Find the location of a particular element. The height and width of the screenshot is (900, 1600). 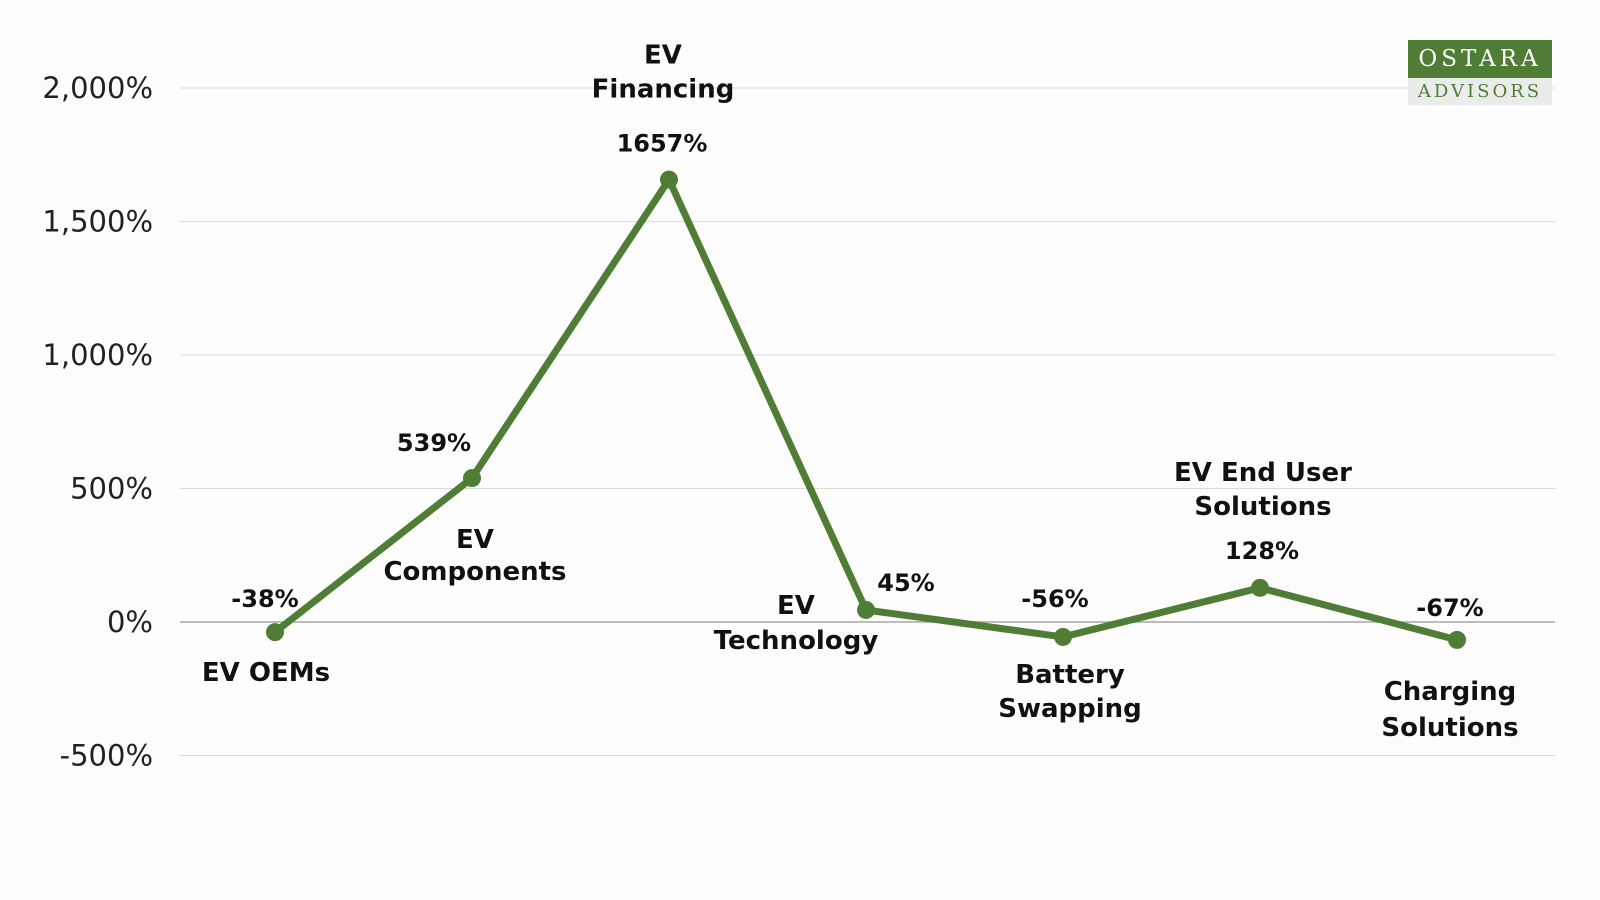

y-tick-label: 1,500% is located at coordinates (97, 222).